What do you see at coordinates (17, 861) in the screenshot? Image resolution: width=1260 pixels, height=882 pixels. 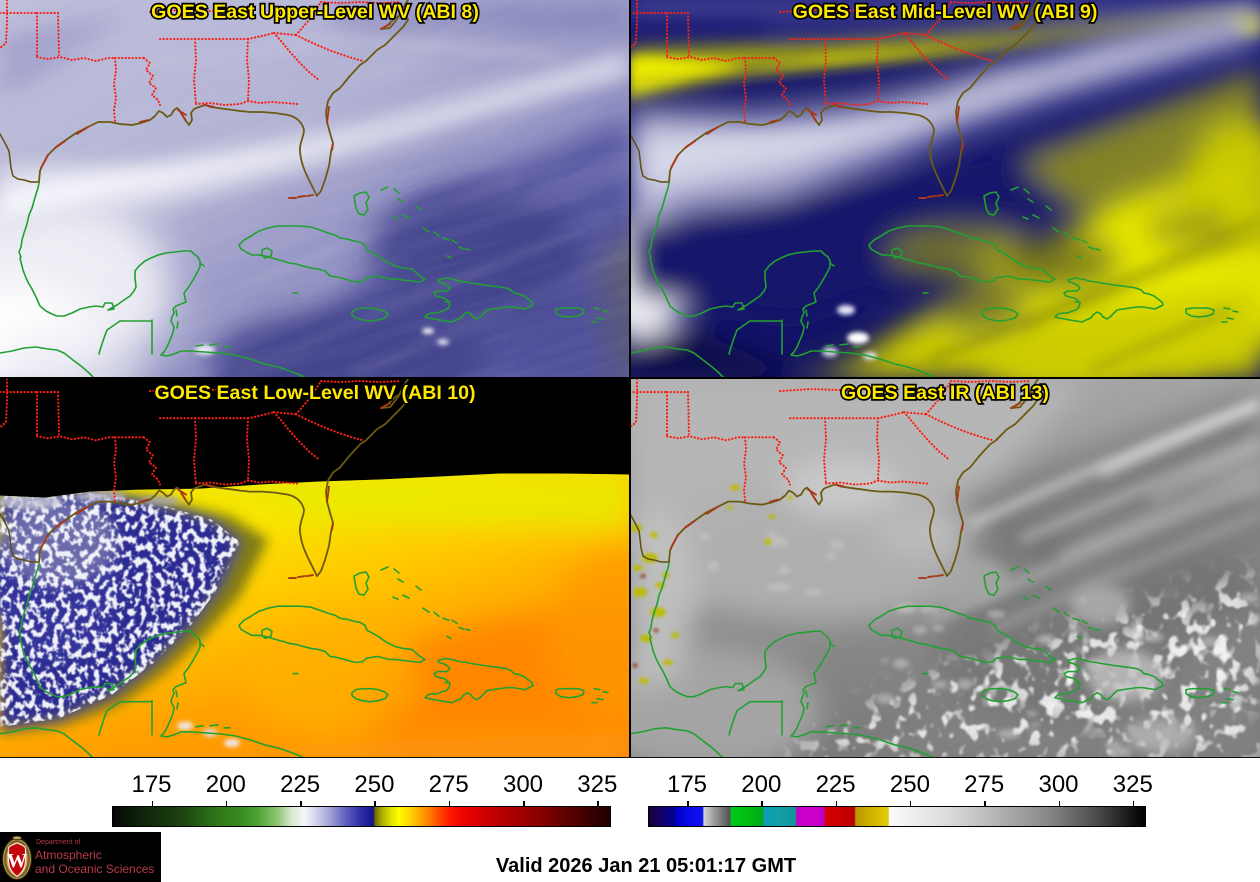 I see `svg-text: W` at bounding box center [17, 861].